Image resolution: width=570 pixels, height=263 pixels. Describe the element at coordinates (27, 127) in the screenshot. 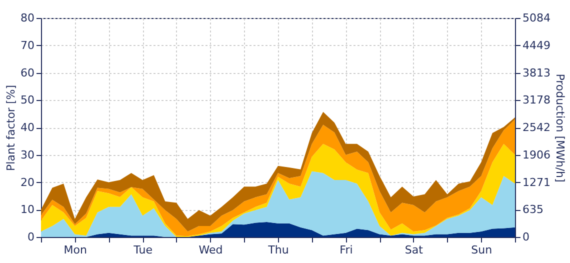

I see `y-tick-label: 40` at that location.